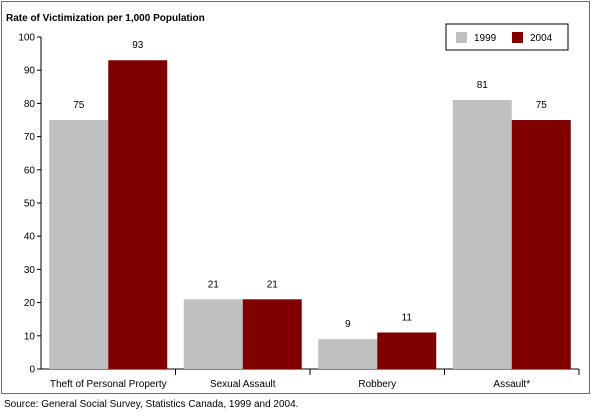 The width and height of the screenshot is (593, 416). Describe the element at coordinates (377, 384) in the screenshot. I see `x-tick-label: Robbery` at that location.